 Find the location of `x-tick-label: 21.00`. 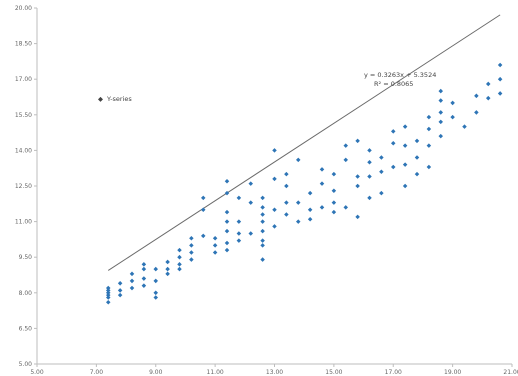

x-tick-label: 21.00 is located at coordinates (510, 372).